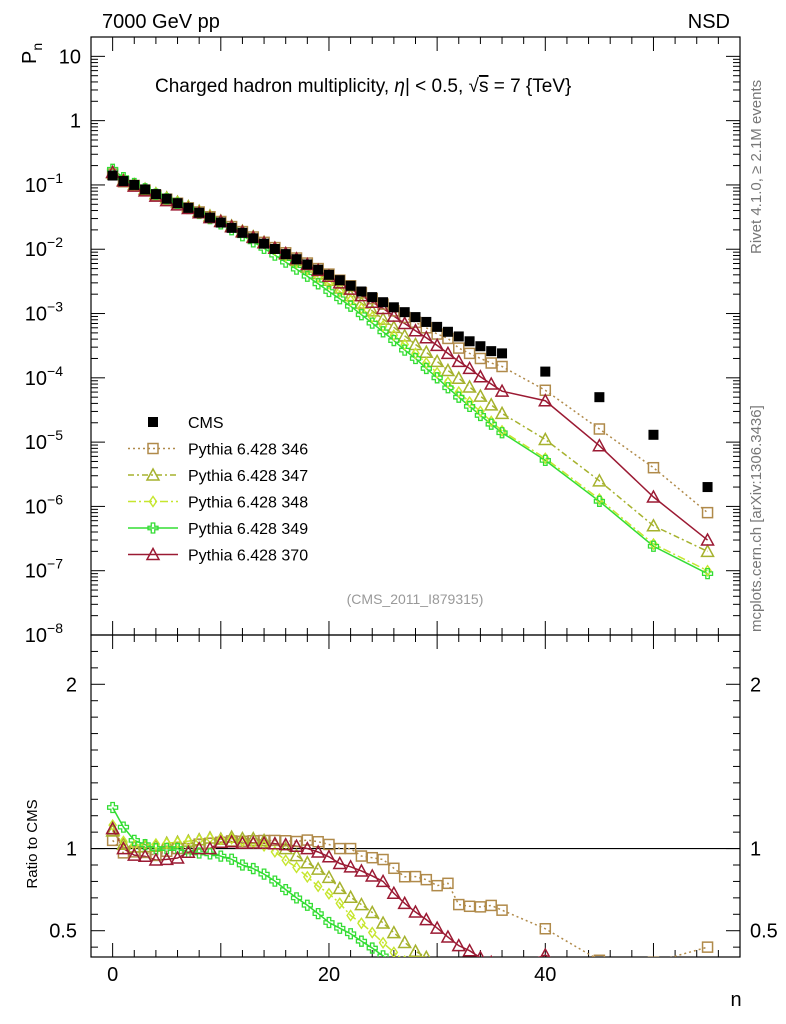 This screenshot has width=786, height=1024. What do you see at coordinates (32, 53) in the screenshot?
I see `y-axis-label: Pn` at bounding box center [32, 53].